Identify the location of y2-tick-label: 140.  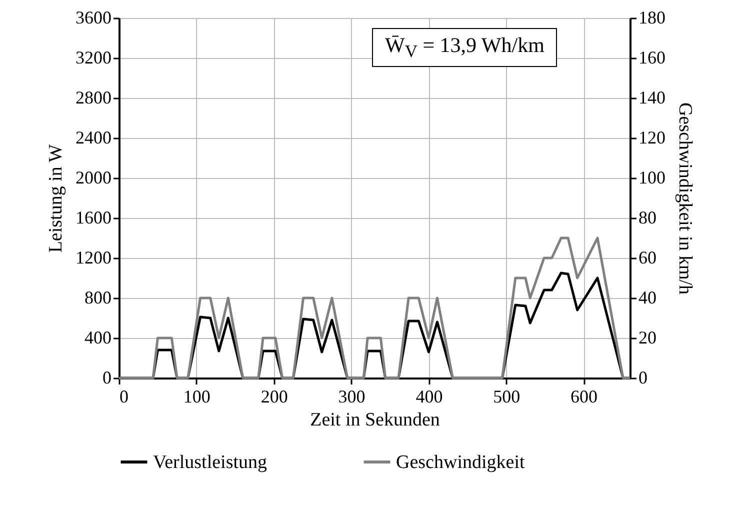
(652, 98).